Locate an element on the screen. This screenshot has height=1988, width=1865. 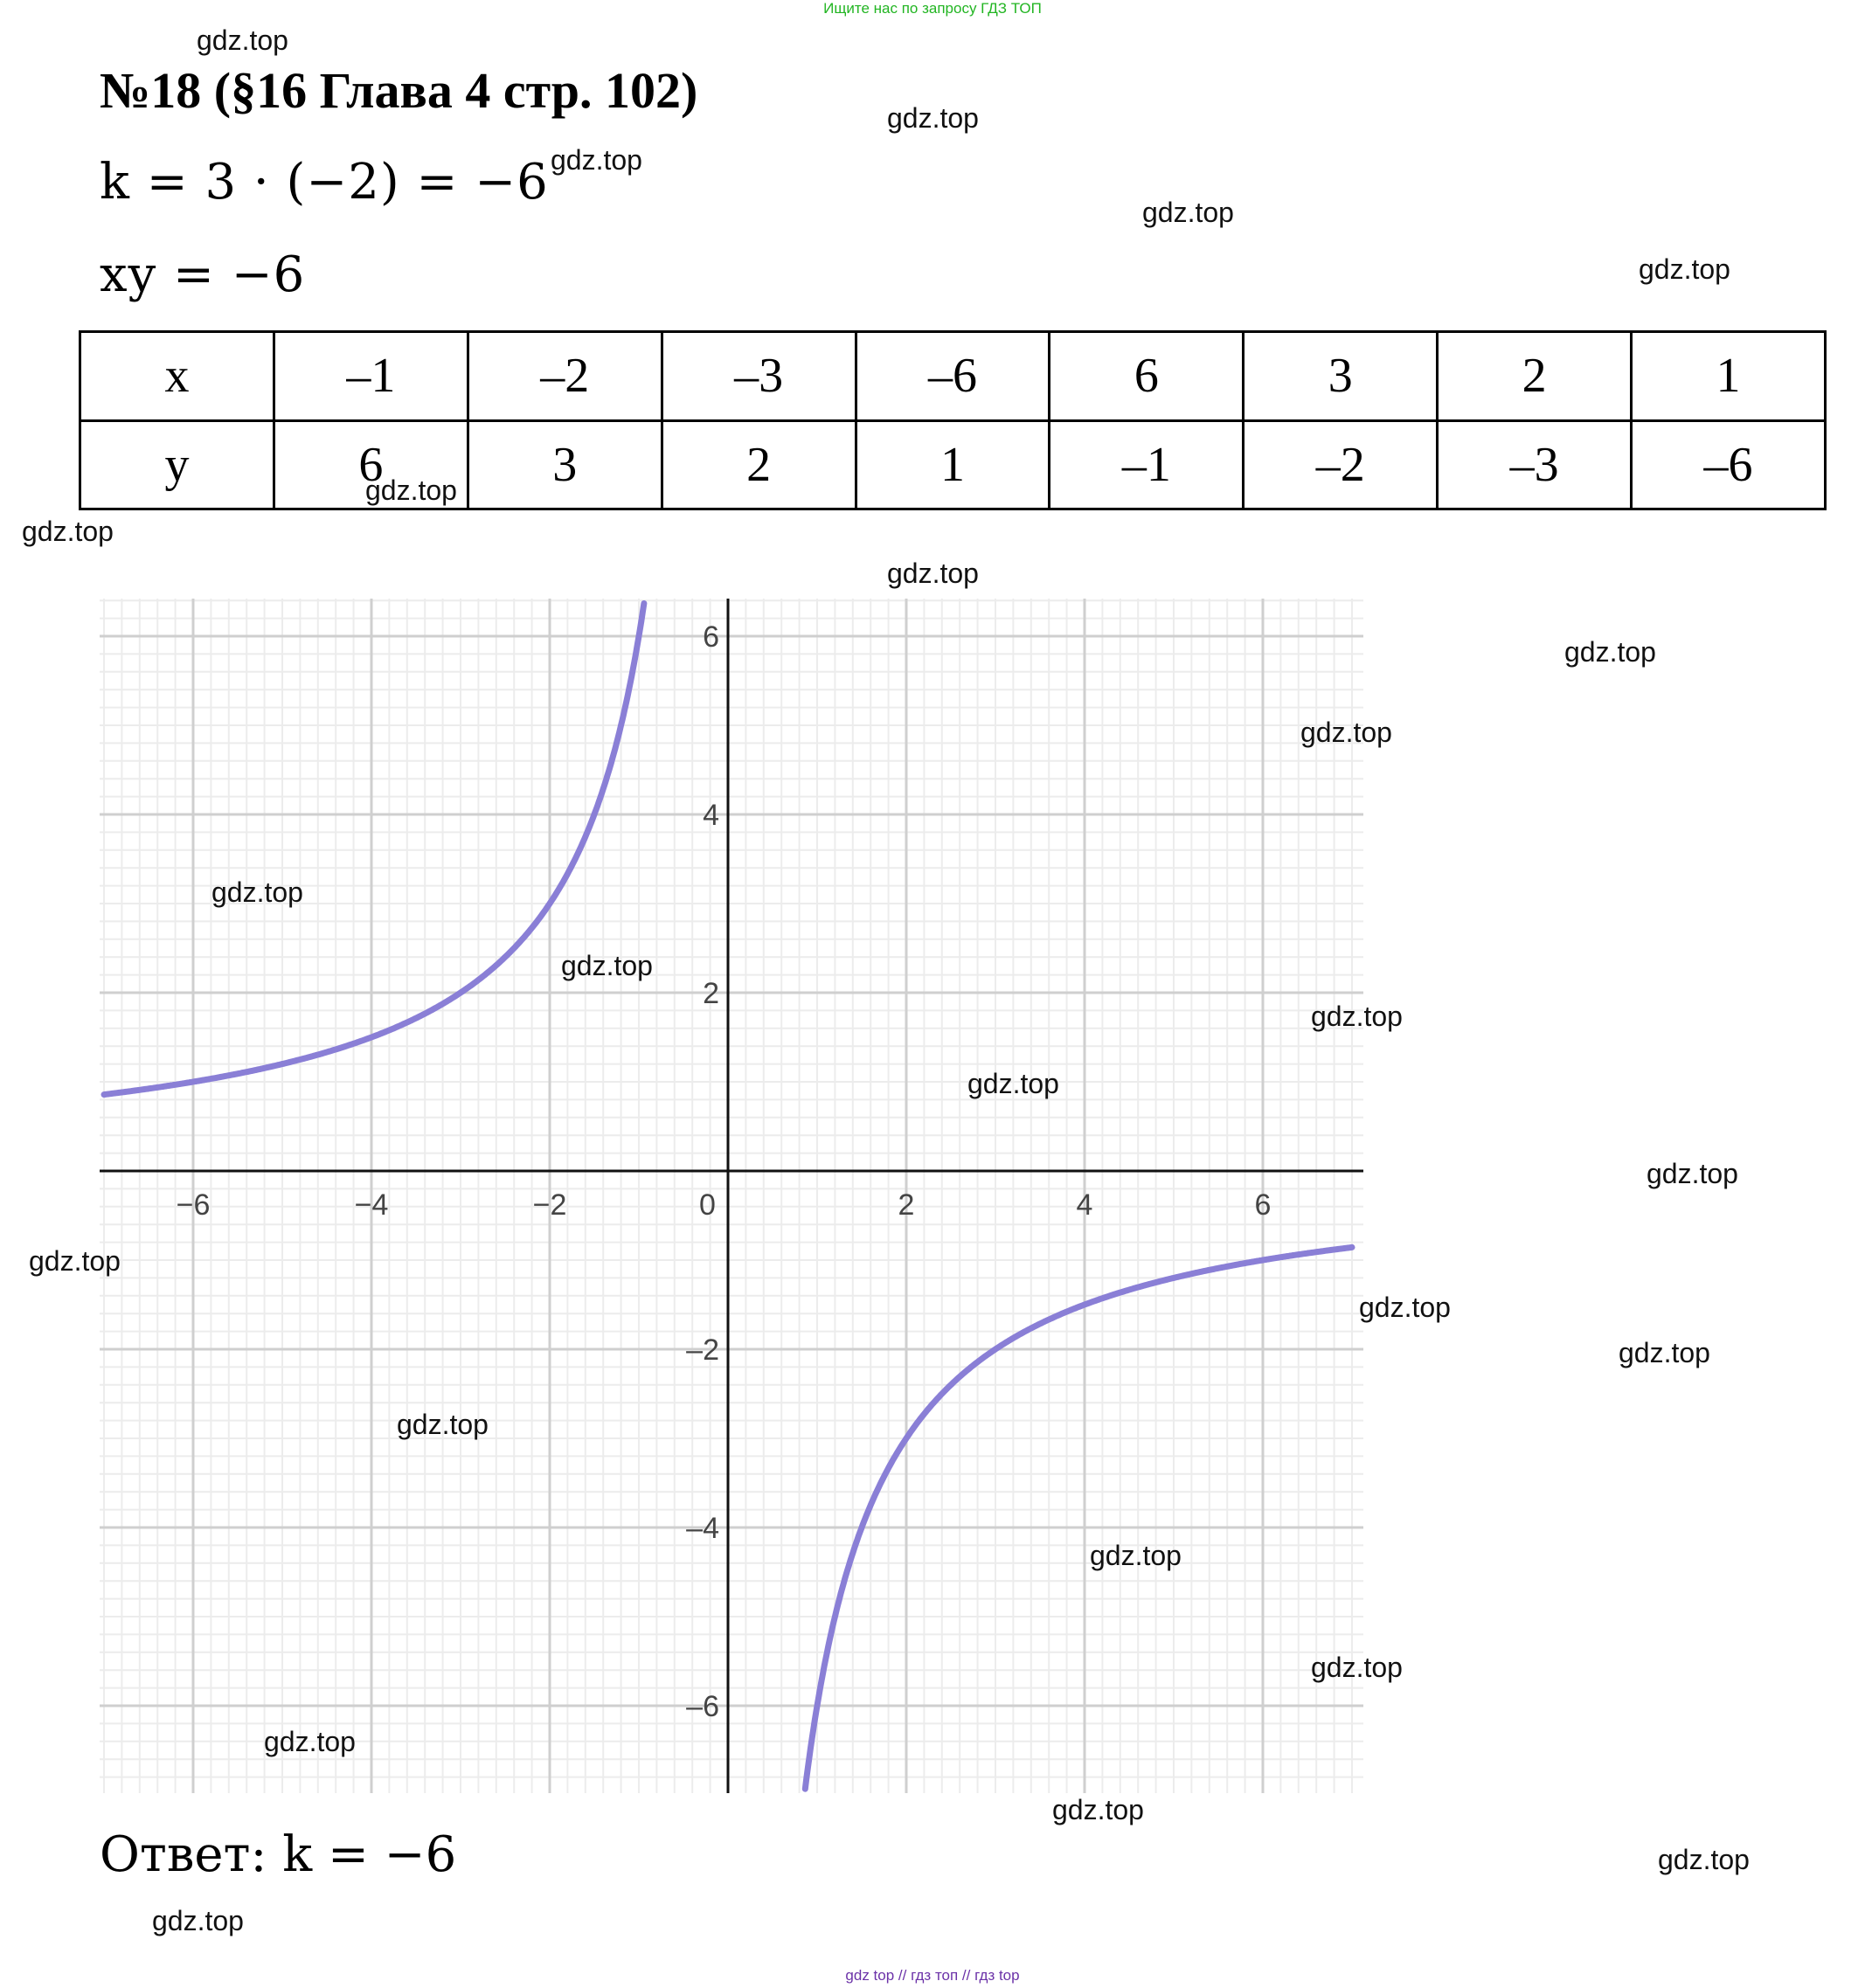
cell-y: –6 is located at coordinates (1728, 464).